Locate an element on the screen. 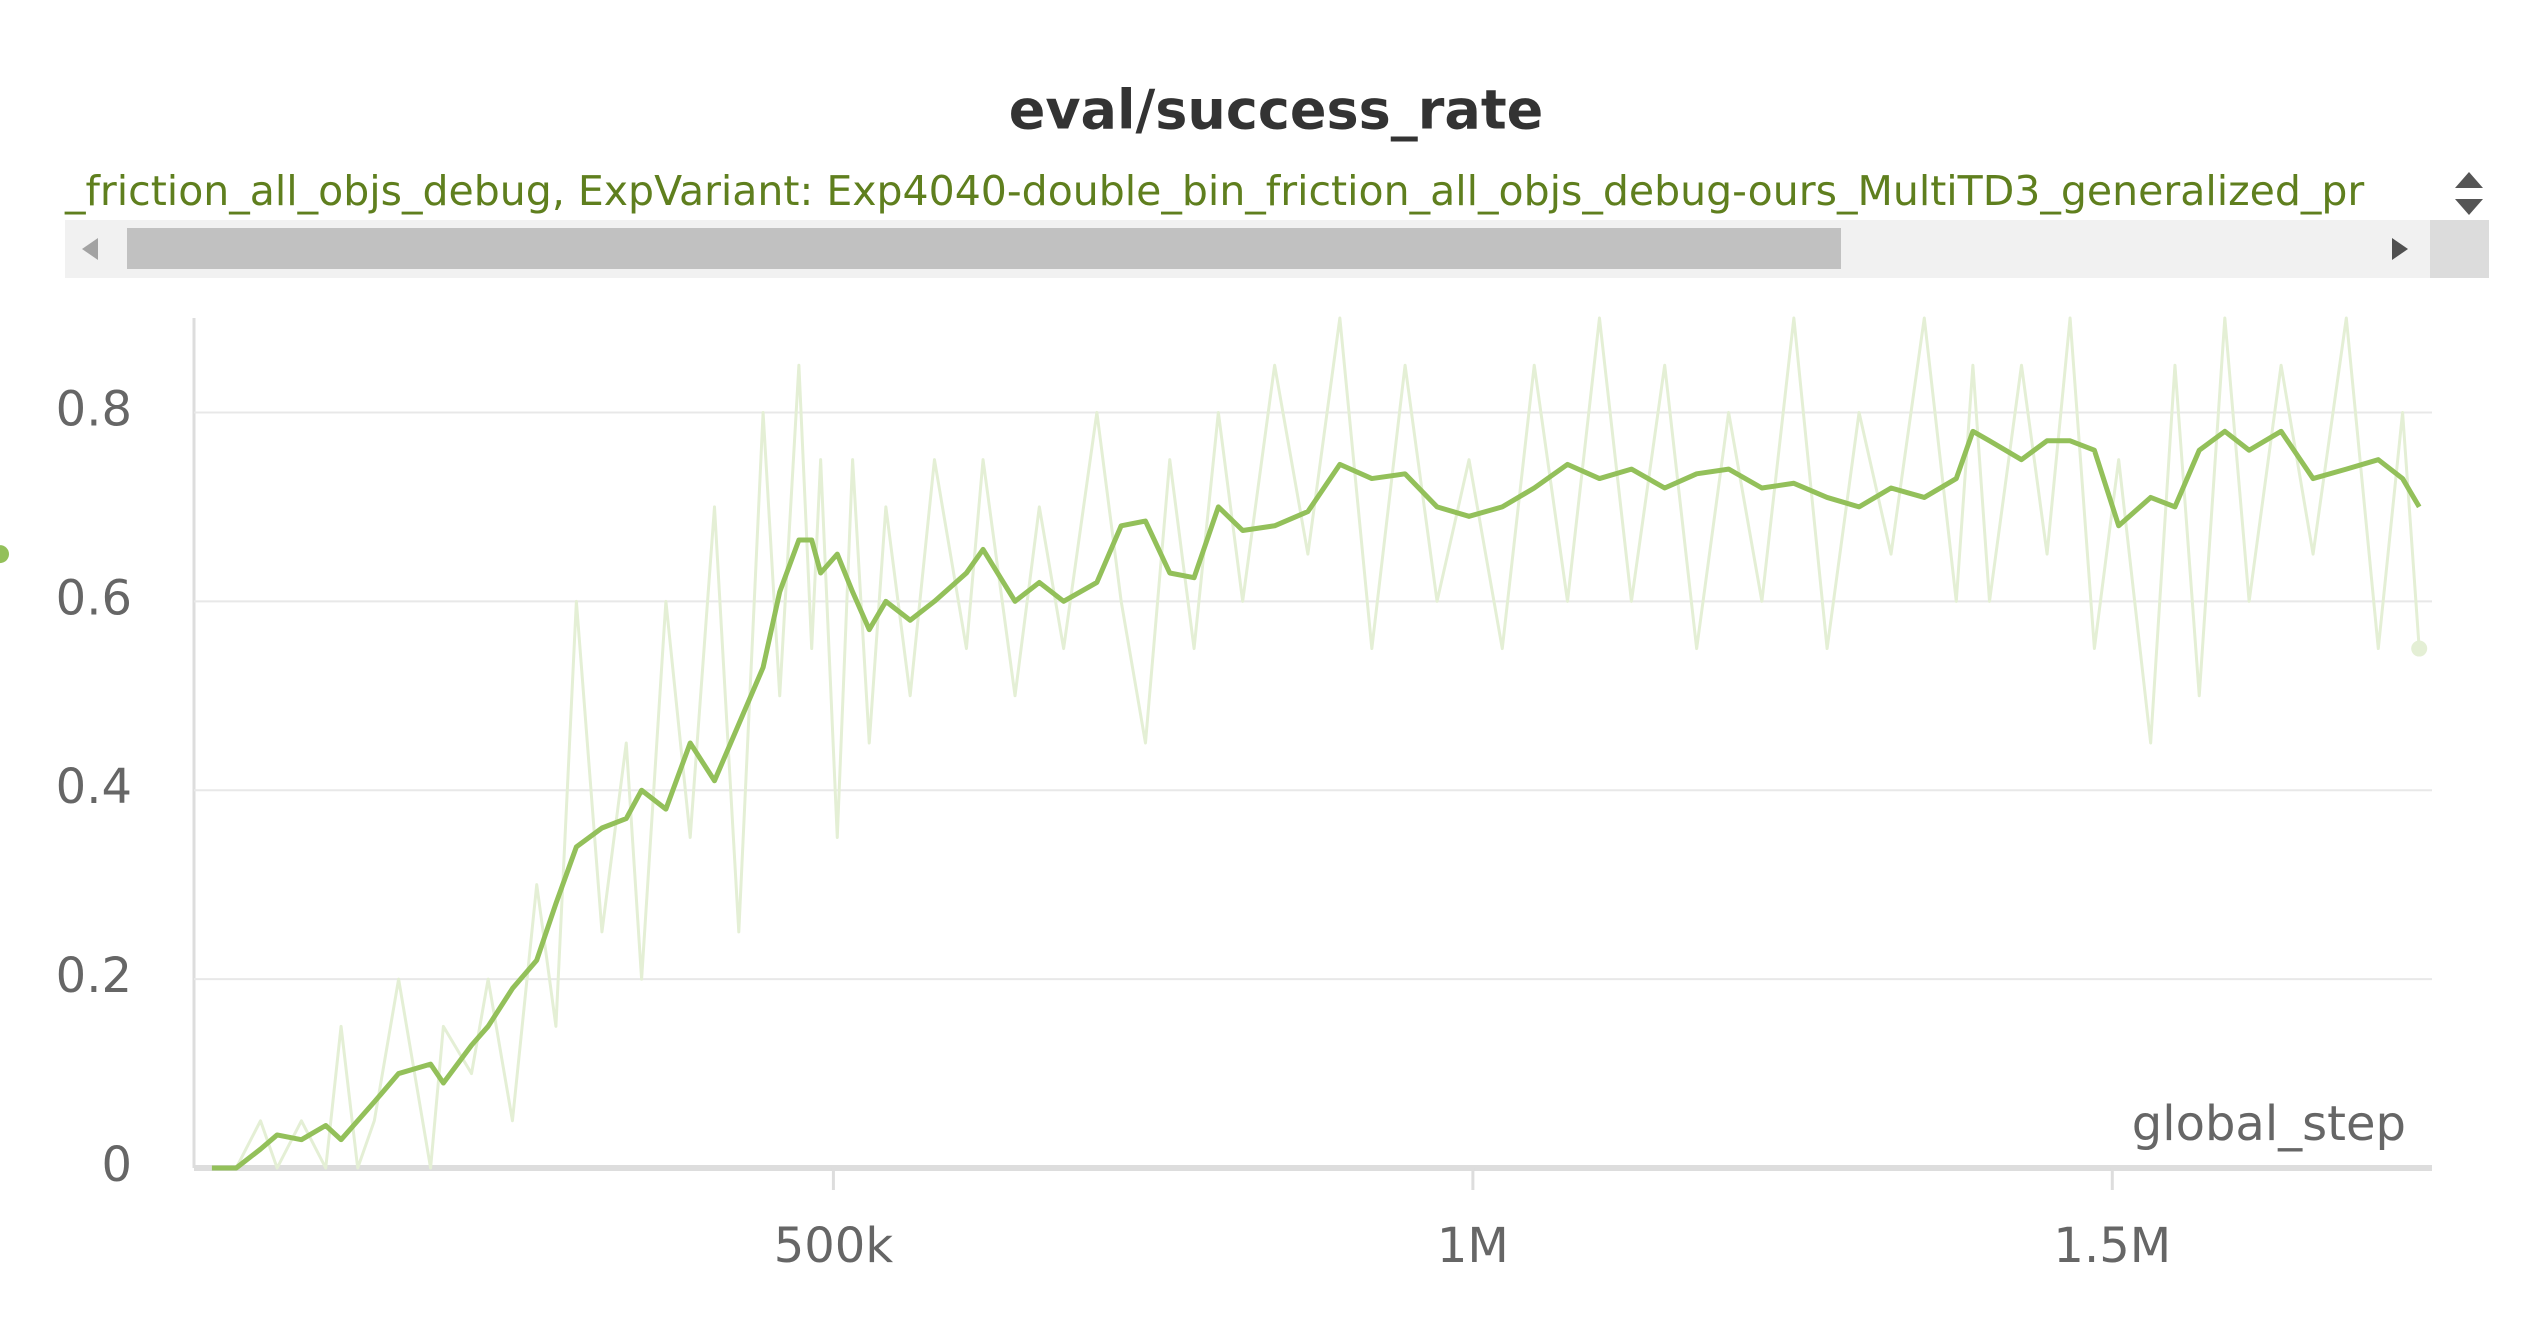  x-axis-label: global_step is located at coordinates (2269, 1124).